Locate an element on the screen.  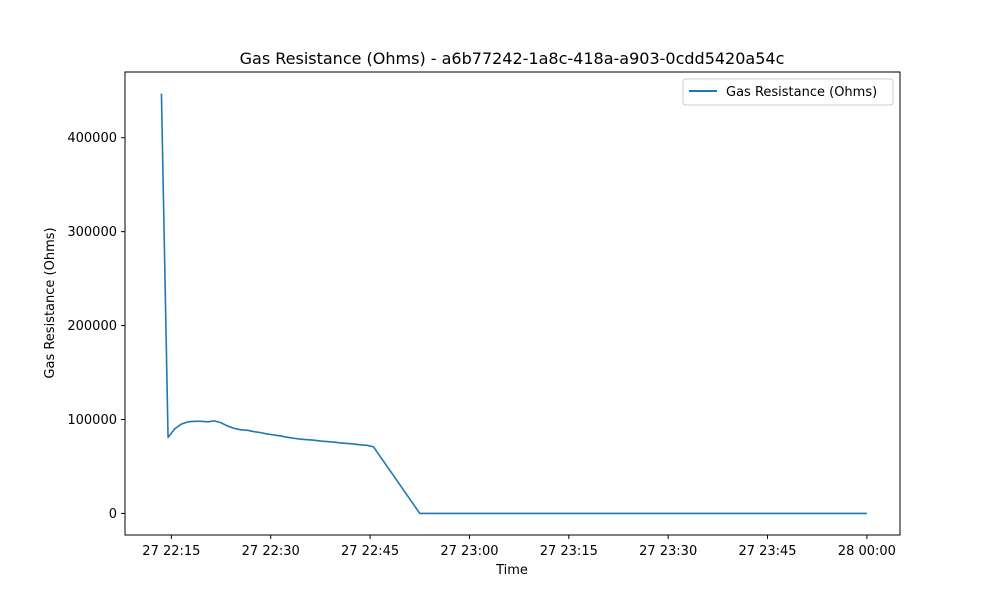
x-tick-label: 27 22:15 is located at coordinates (171, 551).